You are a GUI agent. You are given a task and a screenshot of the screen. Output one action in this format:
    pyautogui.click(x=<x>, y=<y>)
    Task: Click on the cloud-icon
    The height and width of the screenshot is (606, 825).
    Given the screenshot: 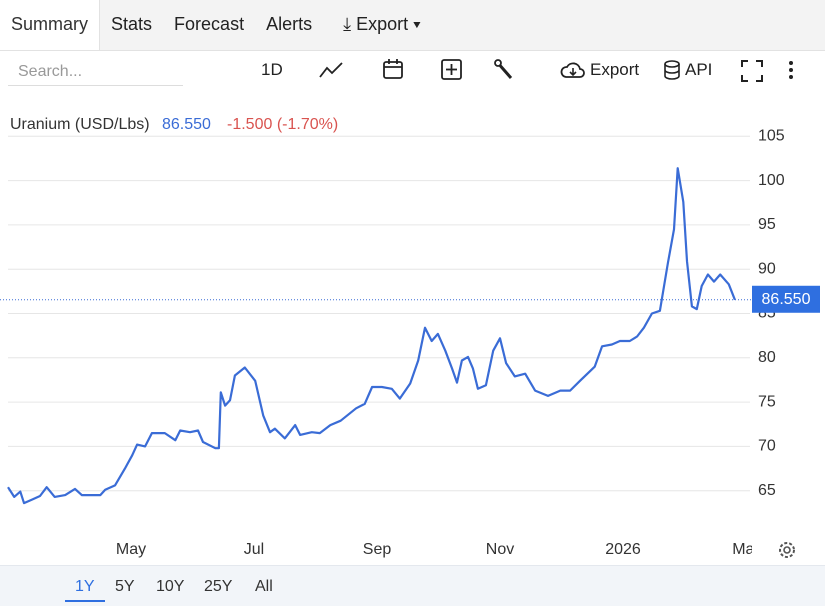 What is the action you would take?
    pyautogui.click(x=573, y=70)
    